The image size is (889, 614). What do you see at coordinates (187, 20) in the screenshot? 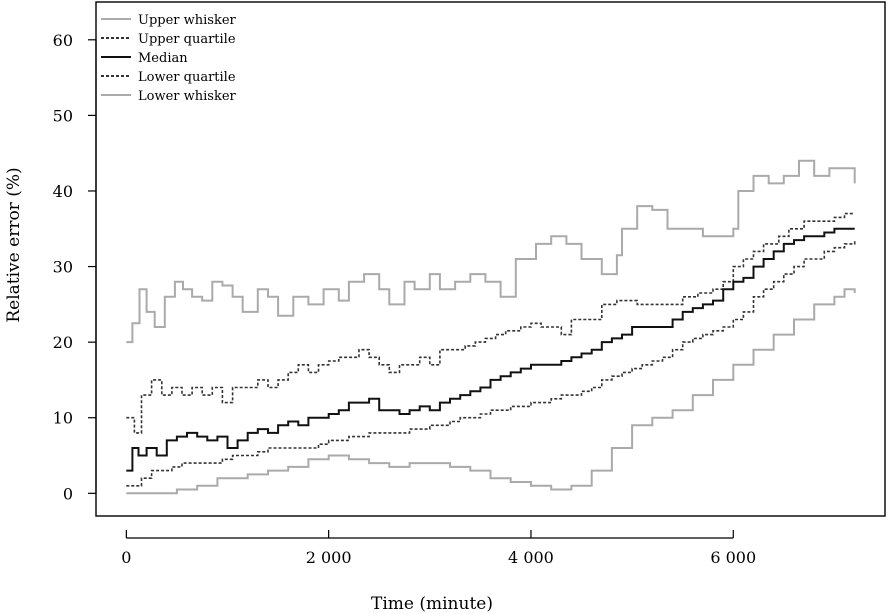
I see `legend-label: Upper whisker` at bounding box center [187, 20].